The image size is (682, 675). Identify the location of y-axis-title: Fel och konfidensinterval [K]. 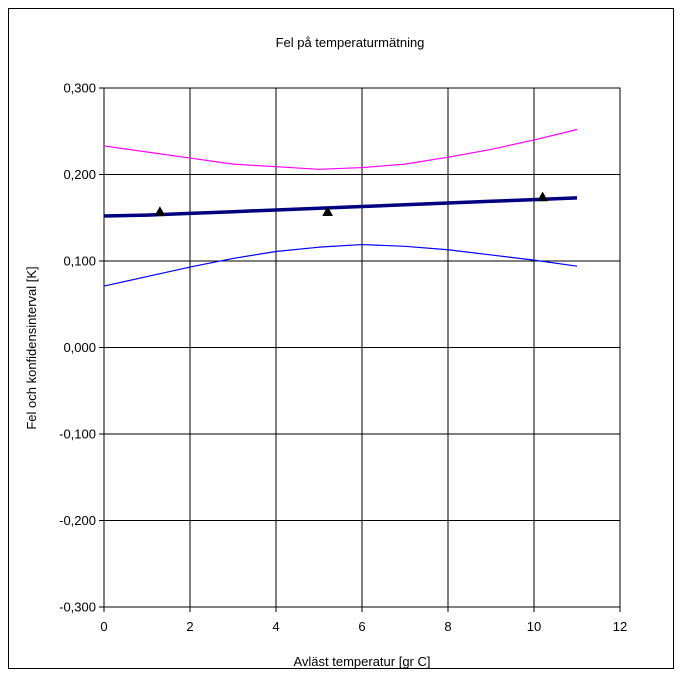
(31, 347).